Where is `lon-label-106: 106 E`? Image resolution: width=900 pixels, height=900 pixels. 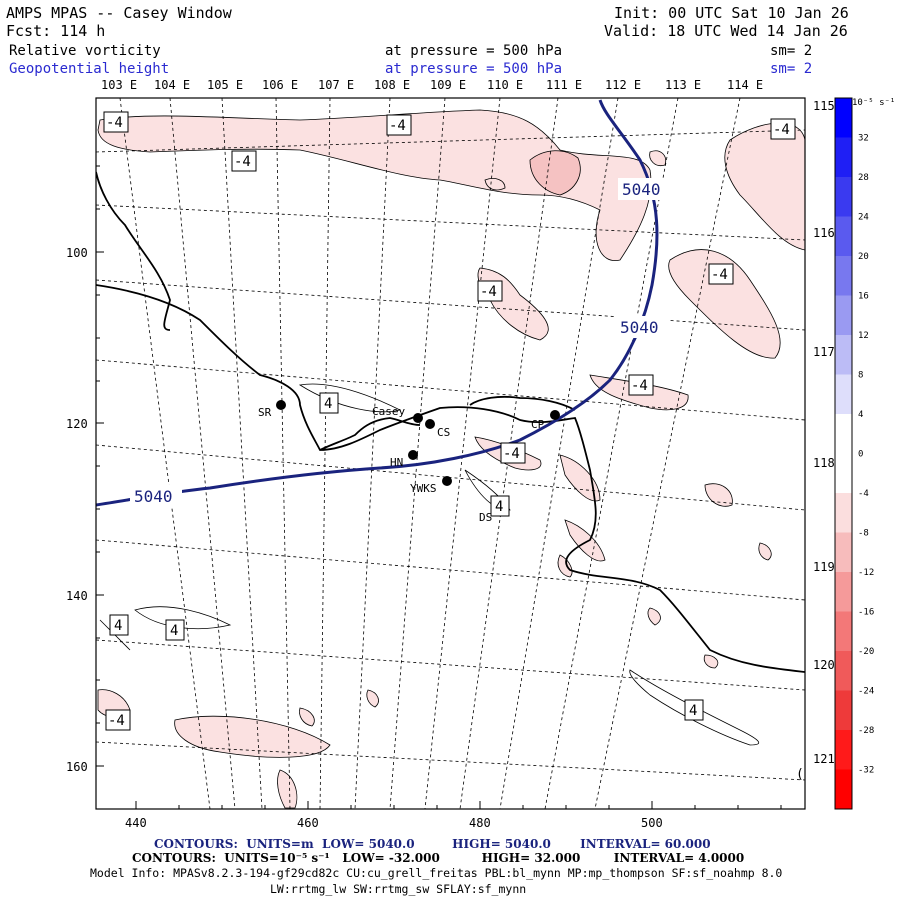 lon-label-106: 106 E is located at coordinates (280, 85).